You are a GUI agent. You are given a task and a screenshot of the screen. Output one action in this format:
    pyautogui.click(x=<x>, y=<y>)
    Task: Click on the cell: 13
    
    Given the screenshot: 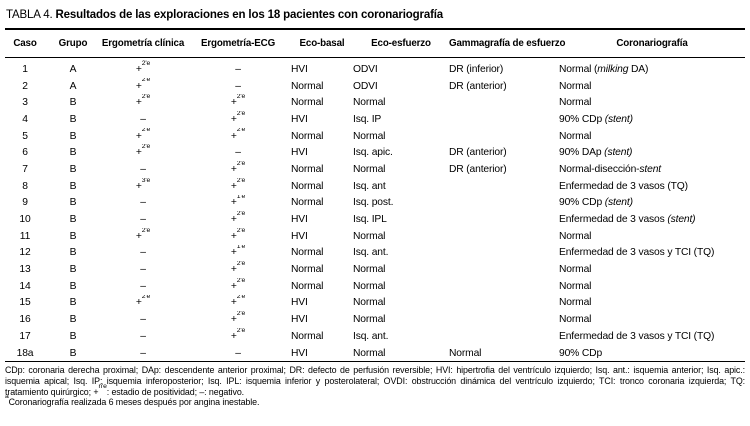 What is the action you would take?
    pyautogui.click(x=25, y=270)
    